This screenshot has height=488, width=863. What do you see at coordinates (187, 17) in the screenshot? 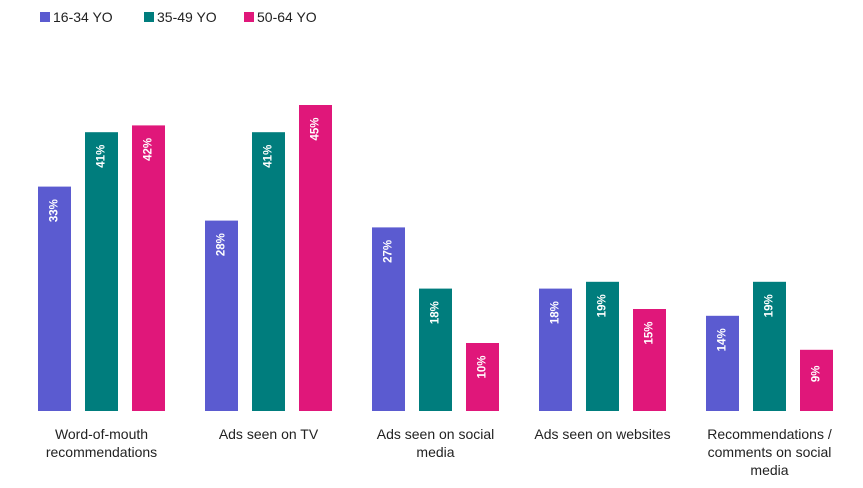
I see `legend-label-1: 35-49 YO` at bounding box center [187, 17].